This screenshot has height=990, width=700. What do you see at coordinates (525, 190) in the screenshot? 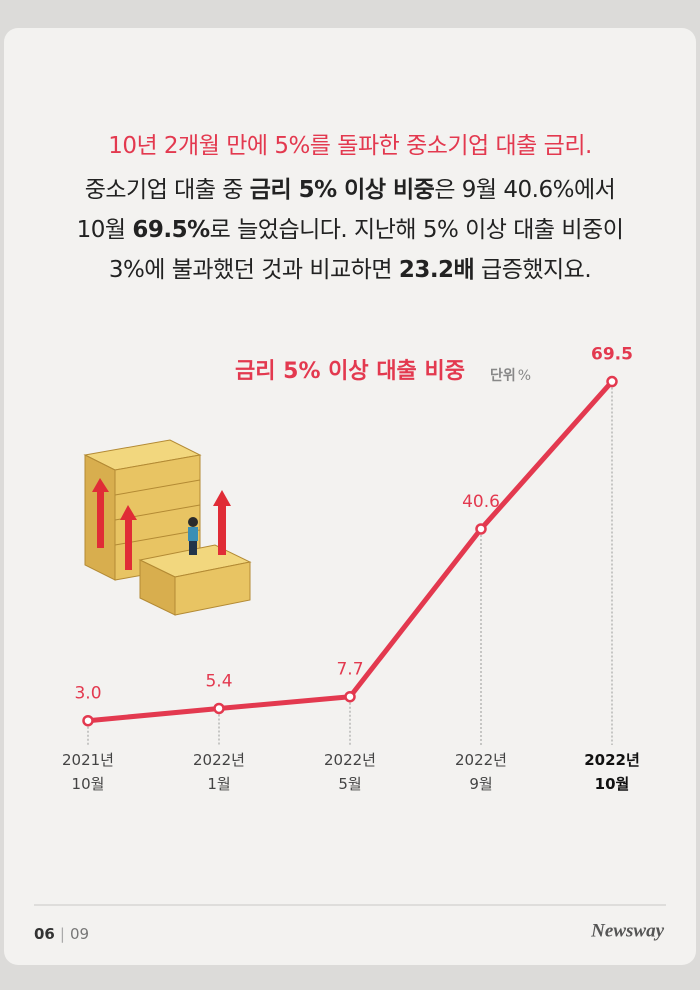
I see `intro-text: 은 9월 40.6%에서` at bounding box center [525, 190].